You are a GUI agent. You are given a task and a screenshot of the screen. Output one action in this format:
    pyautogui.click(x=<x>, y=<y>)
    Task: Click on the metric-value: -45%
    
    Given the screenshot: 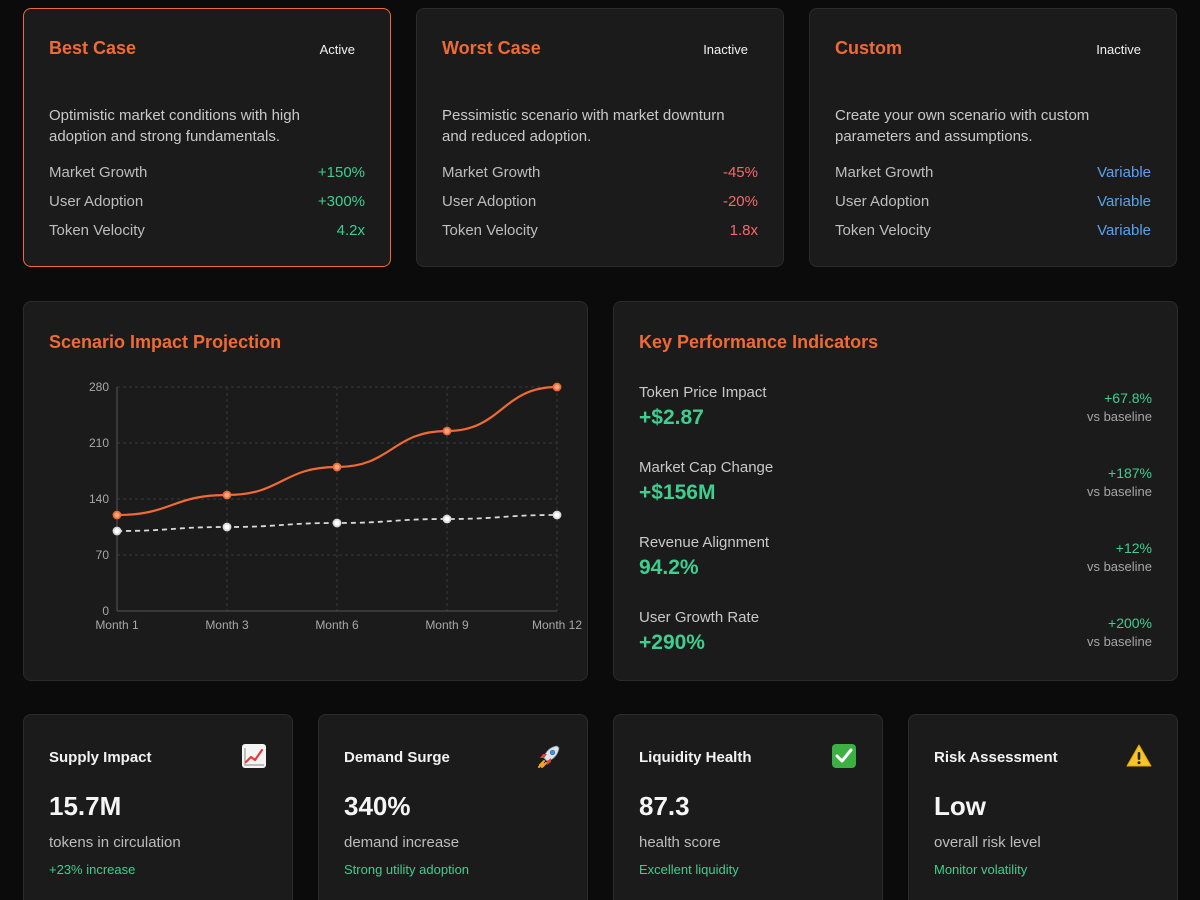 What is the action you would take?
    pyautogui.click(x=740, y=172)
    